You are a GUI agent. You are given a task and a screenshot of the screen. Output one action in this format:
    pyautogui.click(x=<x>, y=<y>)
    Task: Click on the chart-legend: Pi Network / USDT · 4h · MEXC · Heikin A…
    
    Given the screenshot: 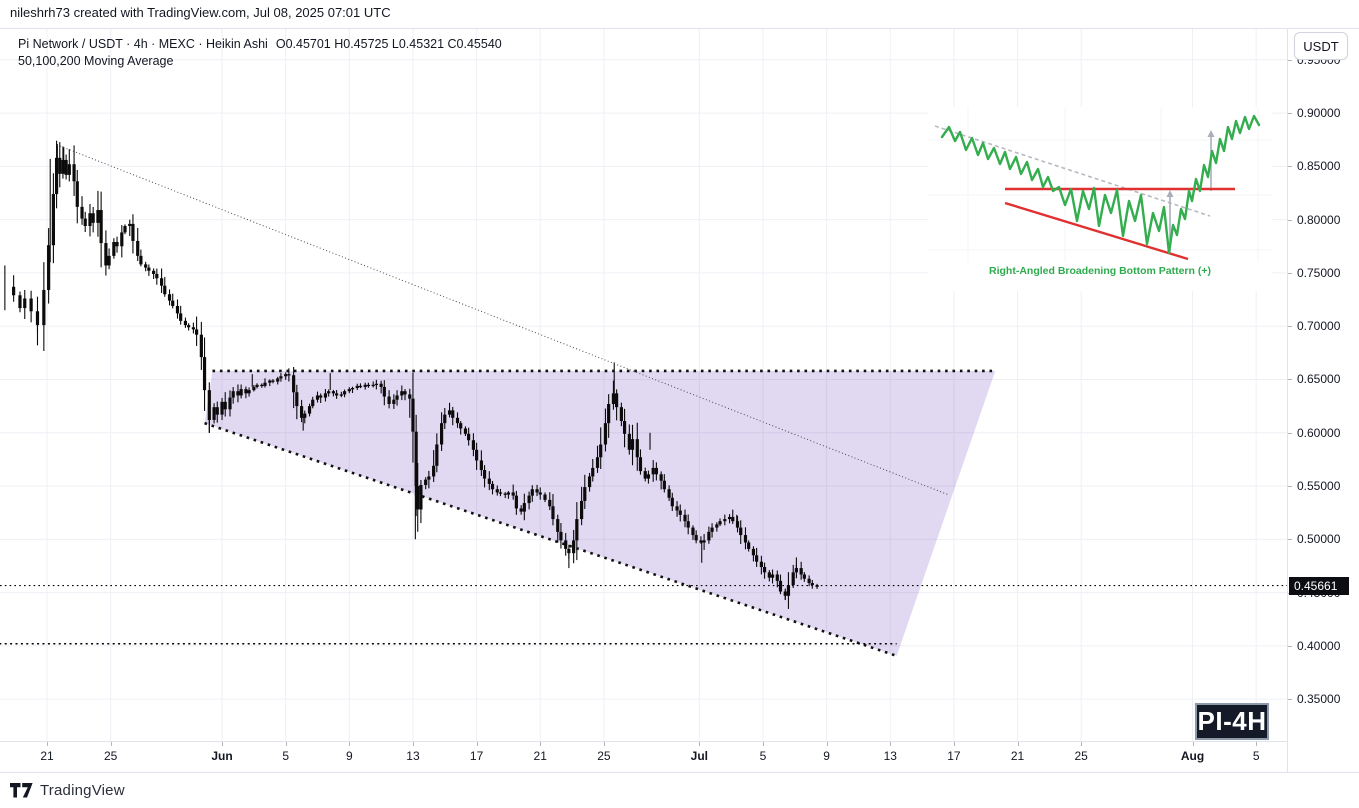 What is the action you would take?
    pyautogui.click(x=260, y=53)
    